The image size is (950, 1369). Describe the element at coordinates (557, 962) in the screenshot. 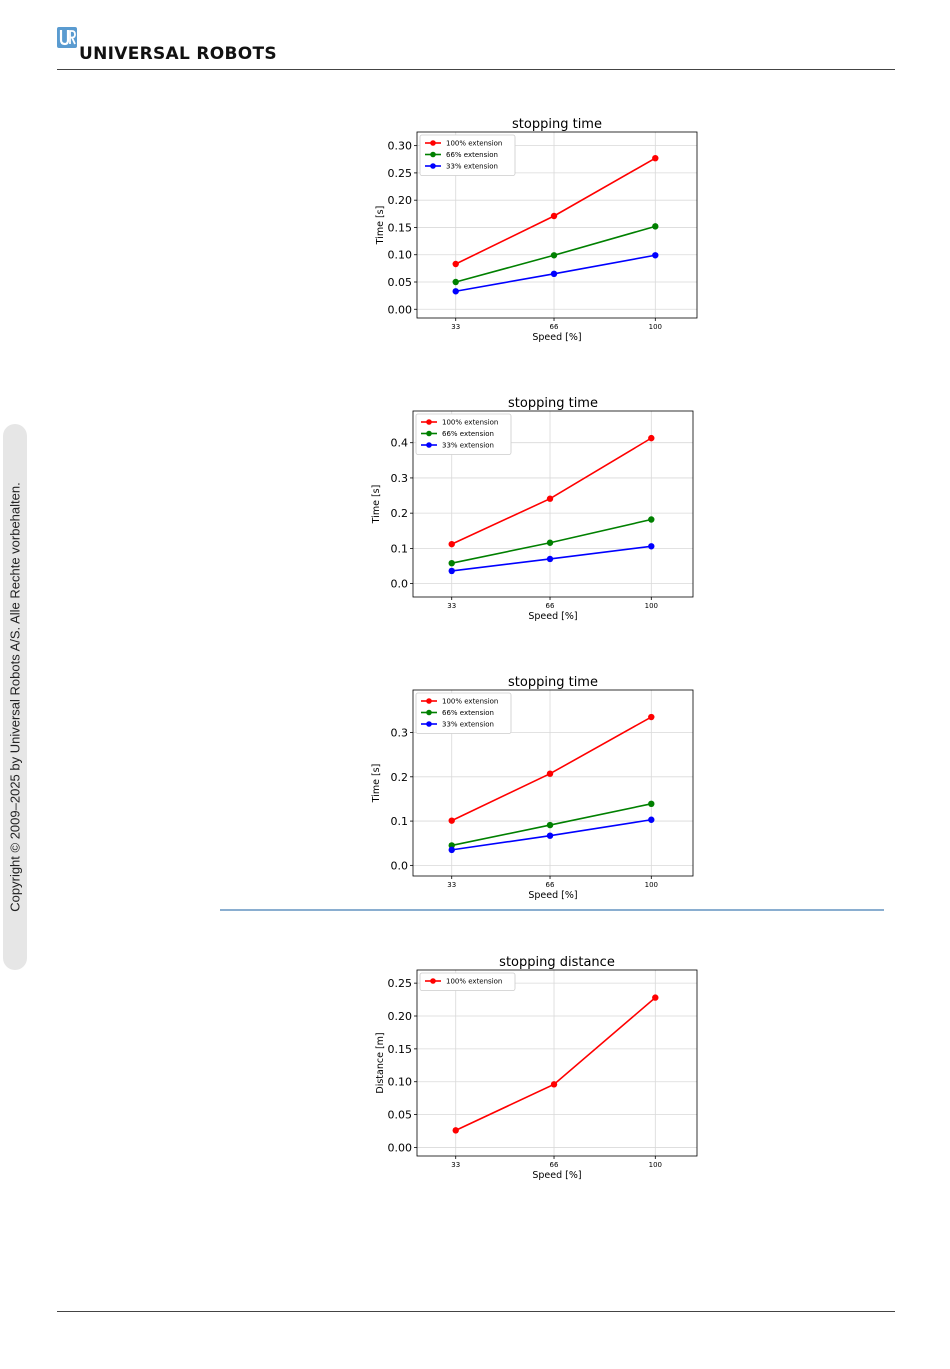

I see `chart-title: stopping distance` at that location.